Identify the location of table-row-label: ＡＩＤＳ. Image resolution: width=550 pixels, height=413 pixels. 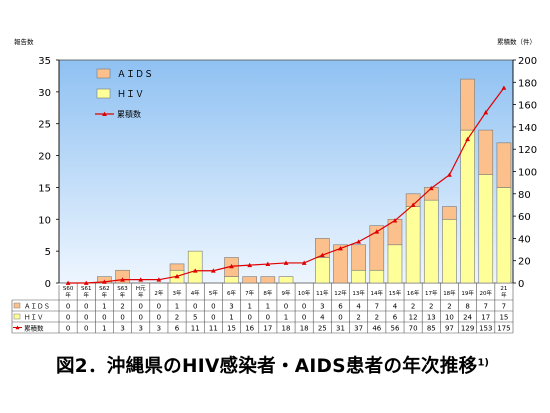
(37, 307).